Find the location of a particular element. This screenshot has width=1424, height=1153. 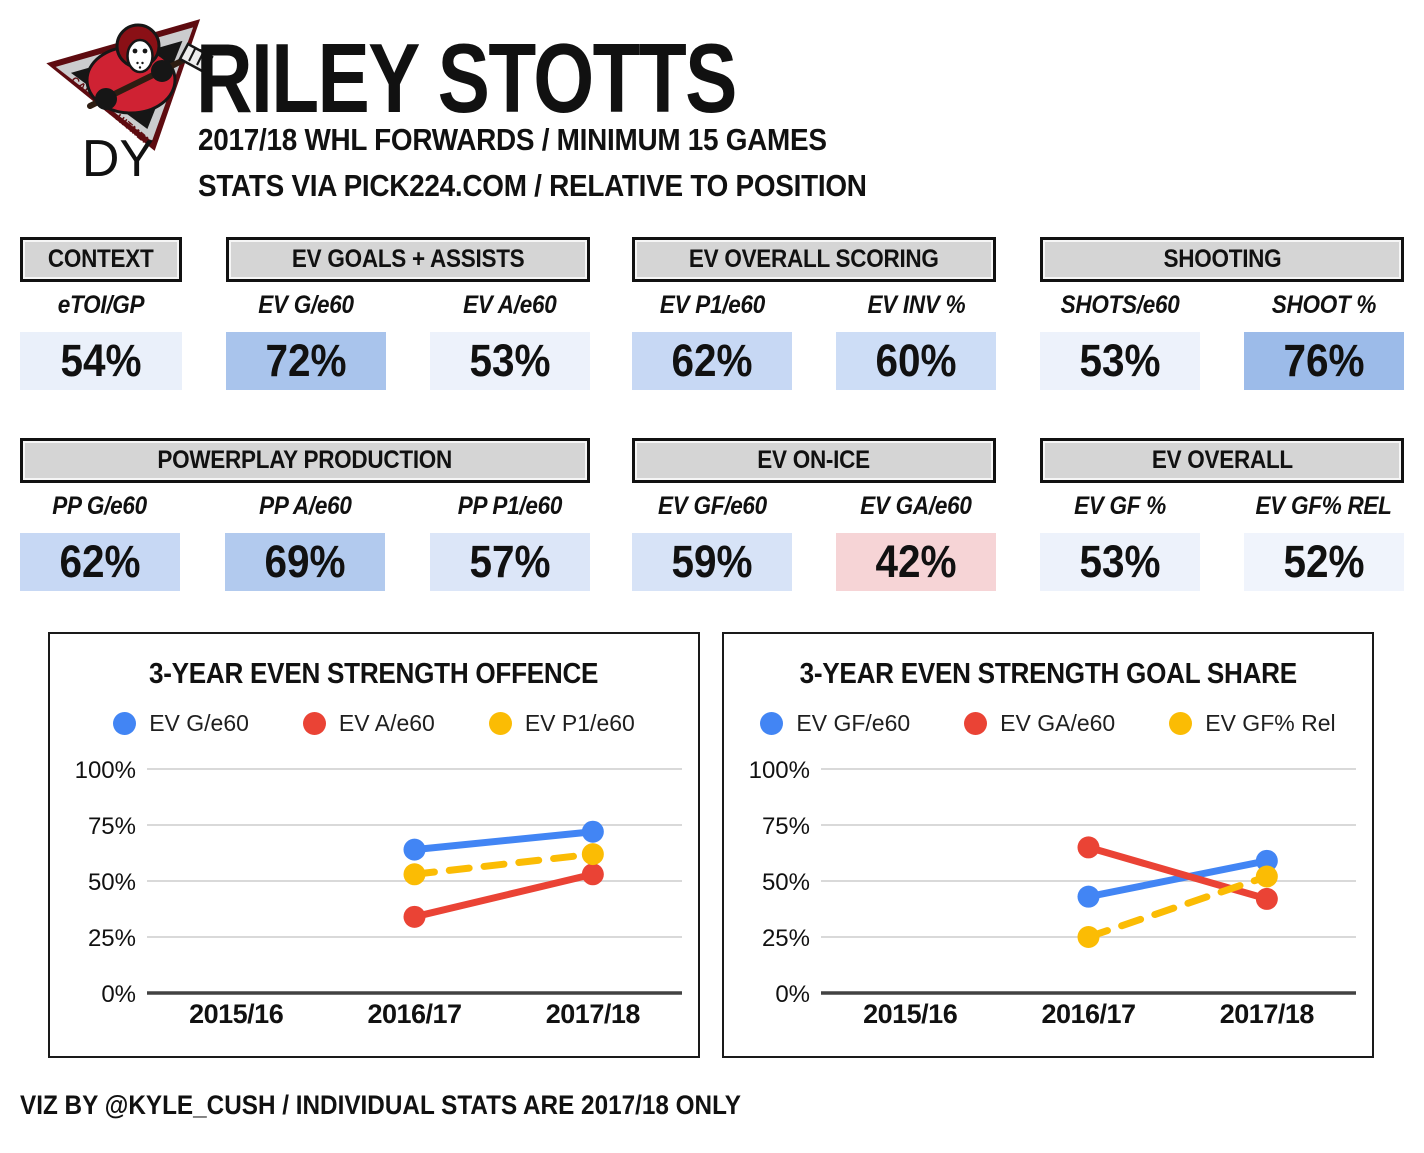

stat-group-ev-overall: EV OVERALL EV GF % 53% EV GF% REL 52% is located at coordinates (1222, 514).